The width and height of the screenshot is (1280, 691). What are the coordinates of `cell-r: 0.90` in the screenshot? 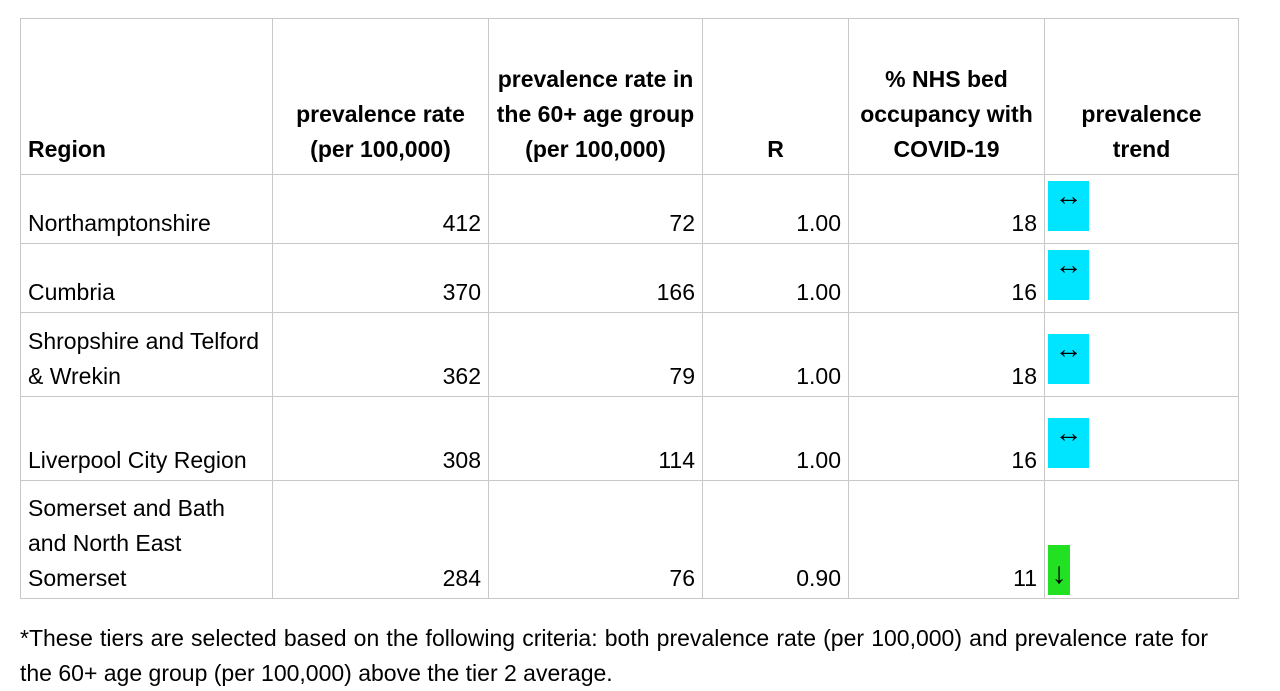 It's located at (775, 539).